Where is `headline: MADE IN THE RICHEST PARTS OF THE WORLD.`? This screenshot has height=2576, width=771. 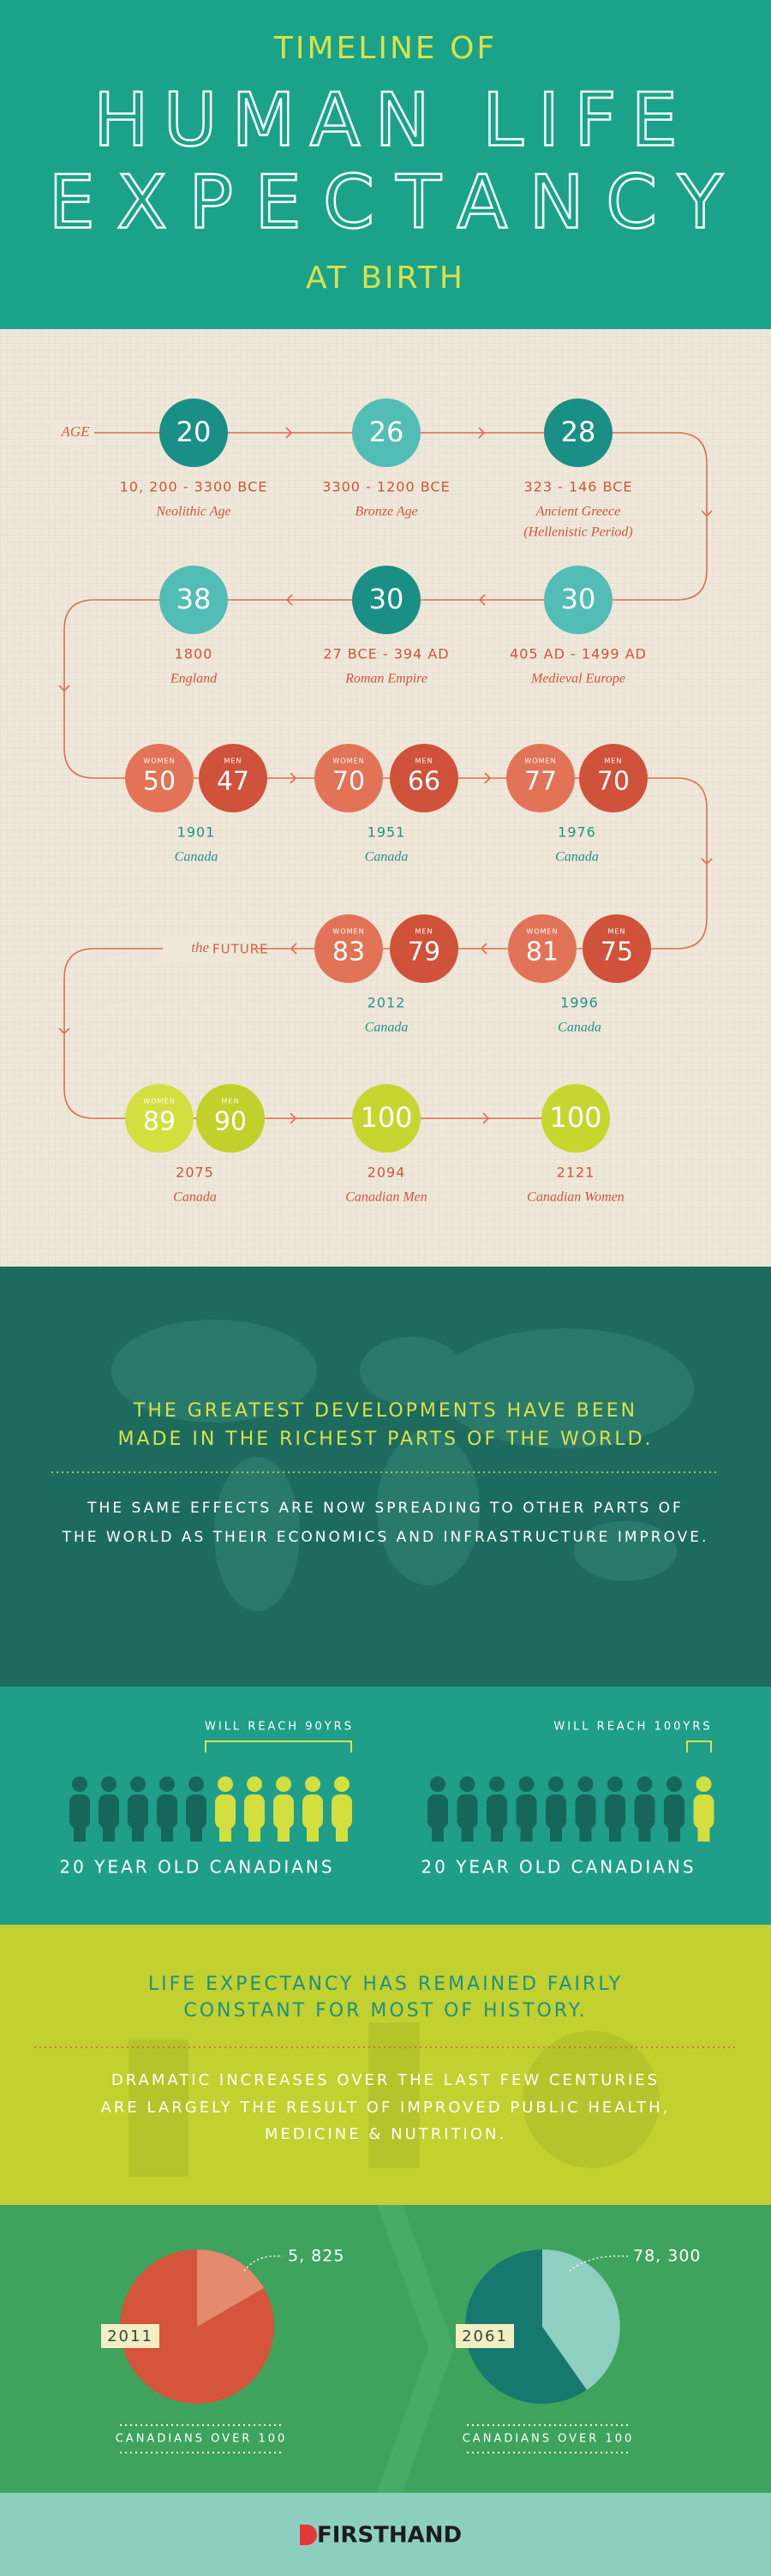 headline: MADE IN THE RICHEST PARTS OF THE WORLD. is located at coordinates (385, 1439).